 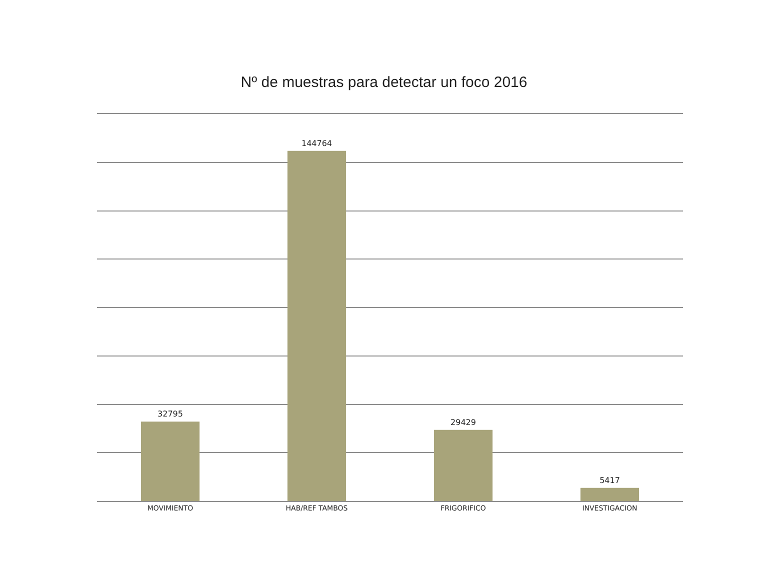 I want to click on data-label: 5417, so click(x=610, y=480).